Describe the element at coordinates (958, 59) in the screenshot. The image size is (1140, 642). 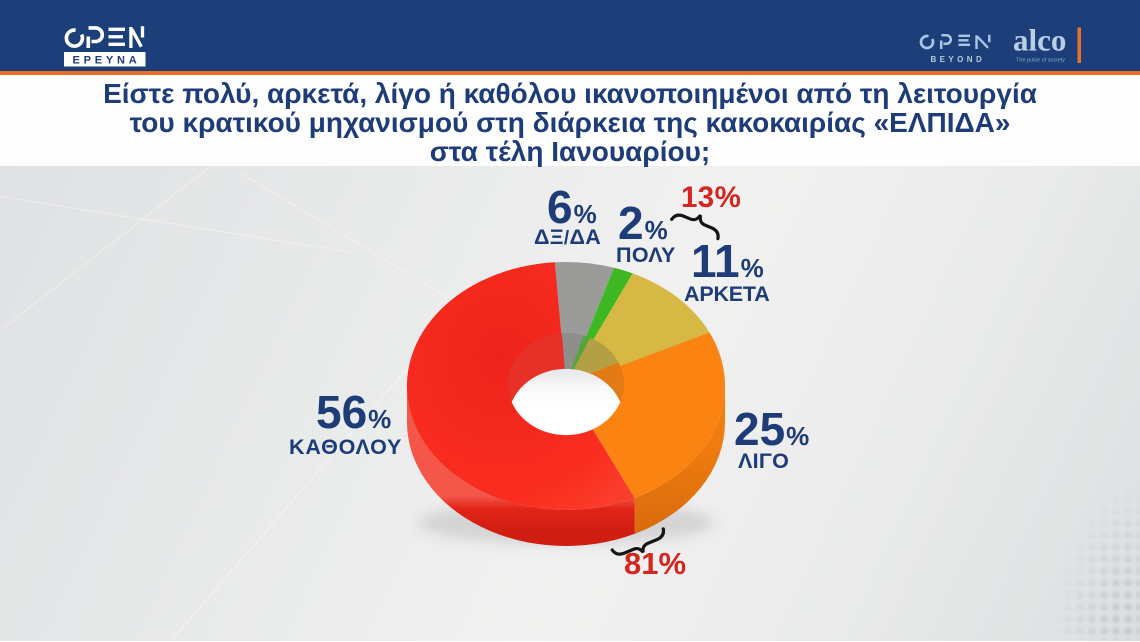
I see `svg-text: BEYOND` at that location.